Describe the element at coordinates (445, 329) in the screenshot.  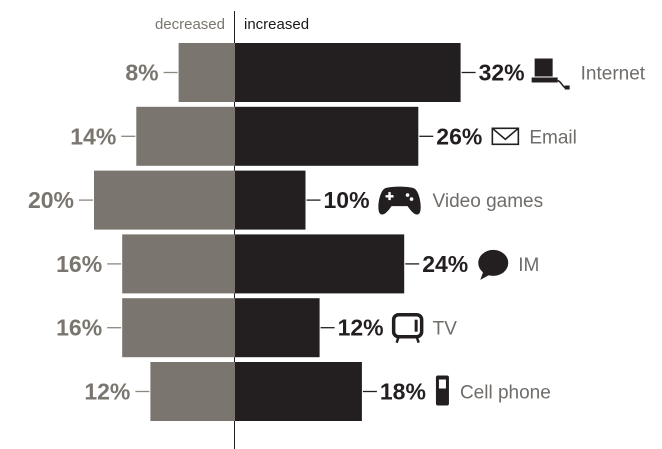
I see `category-label: TV` at that location.